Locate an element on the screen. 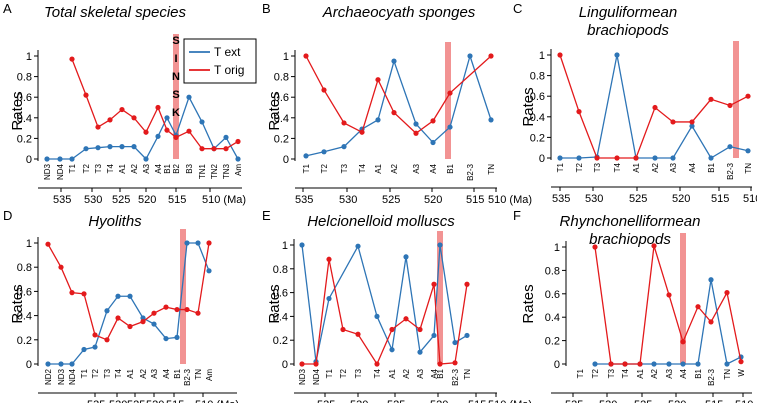 The width and height of the screenshot is (757, 403). age-tick-label: 530 is located at coordinates (348, 200).